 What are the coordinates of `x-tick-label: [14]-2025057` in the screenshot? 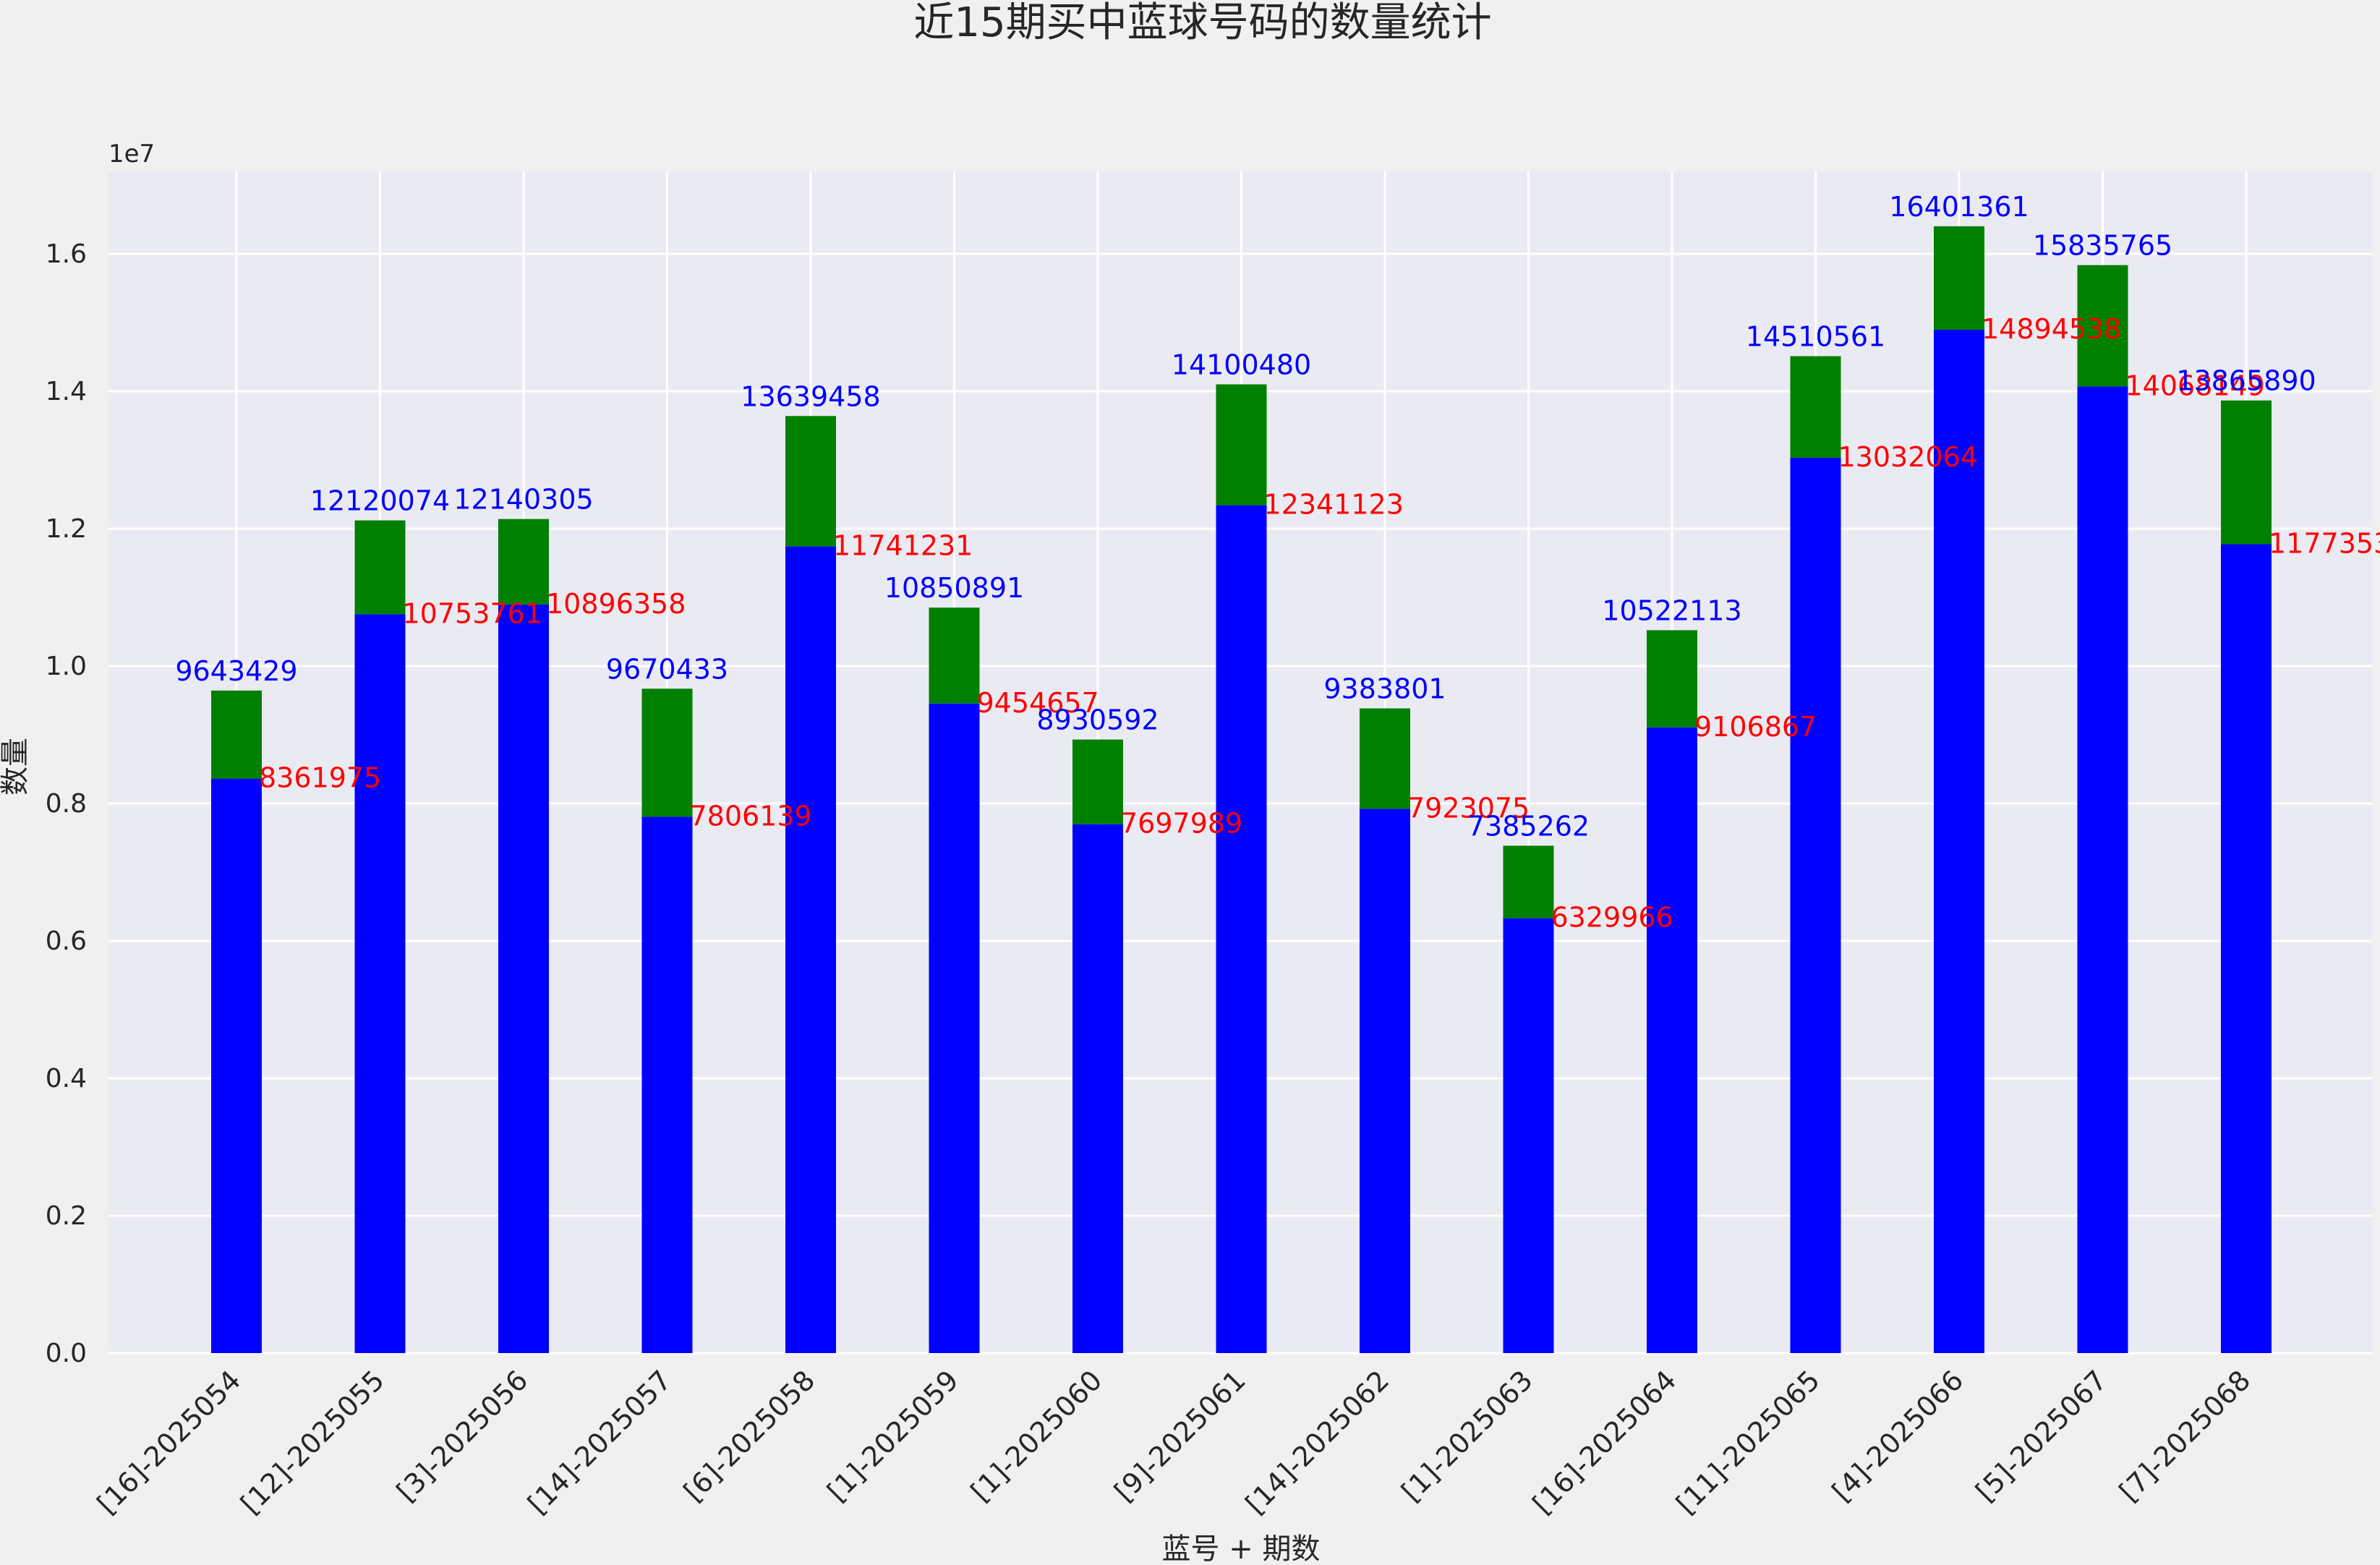 It's located at (599, 1442).